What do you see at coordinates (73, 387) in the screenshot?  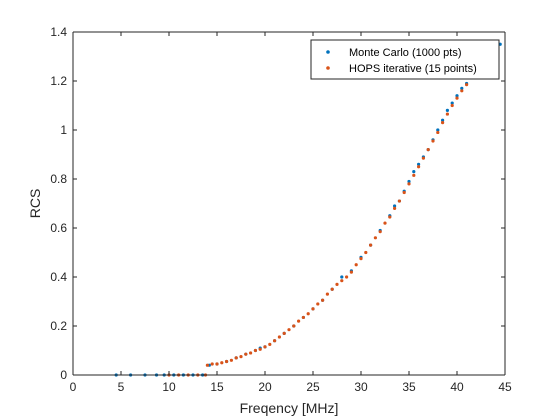 I see `x-tick-label: 0` at bounding box center [73, 387].